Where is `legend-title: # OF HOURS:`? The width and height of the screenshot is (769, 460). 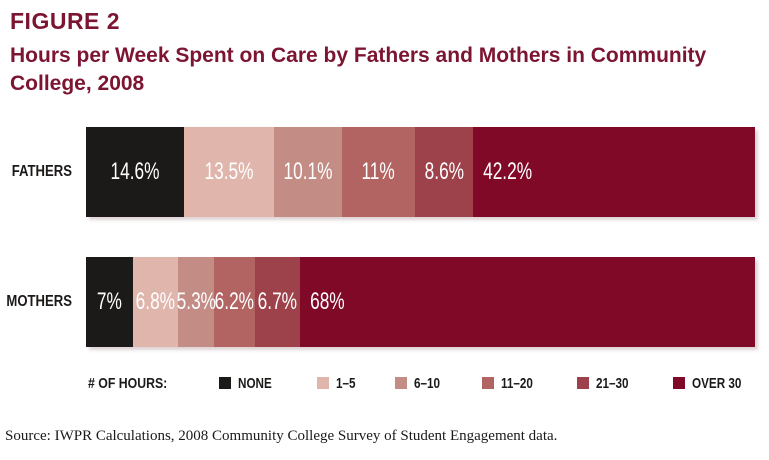
legend-title: # OF HOURS: is located at coordinates (128, 383).